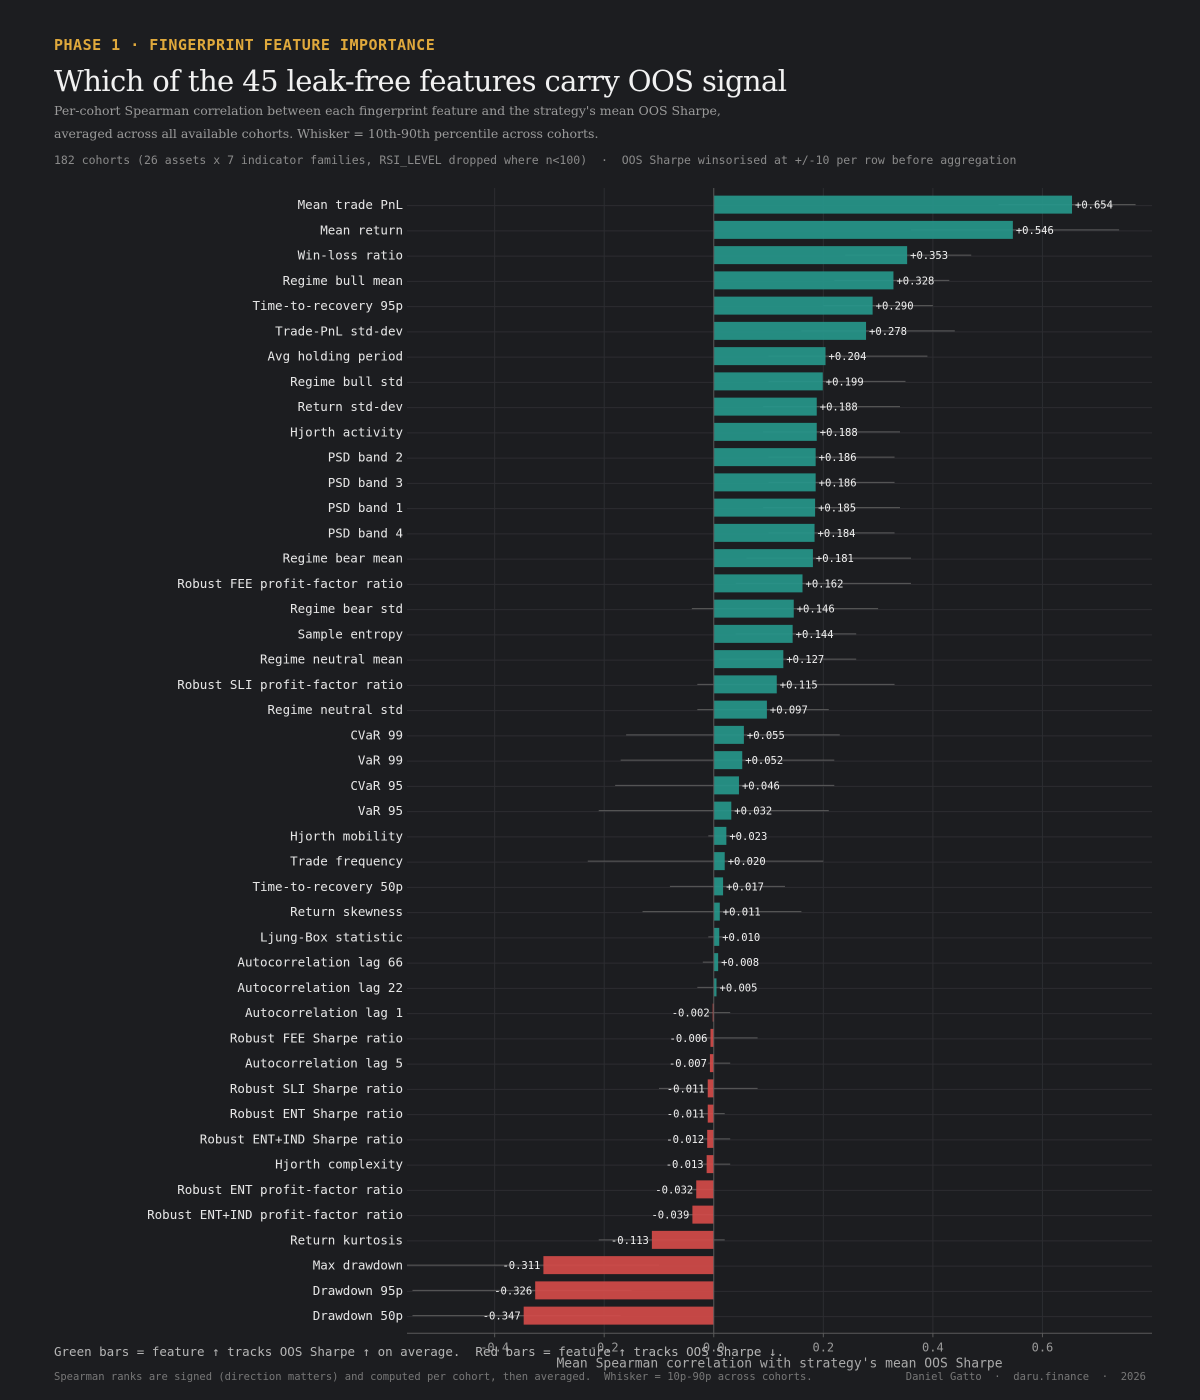 This screenshot has height=1400, width=1200. I want to click on category-label: Drawdown 95p, so click(358, 1290).